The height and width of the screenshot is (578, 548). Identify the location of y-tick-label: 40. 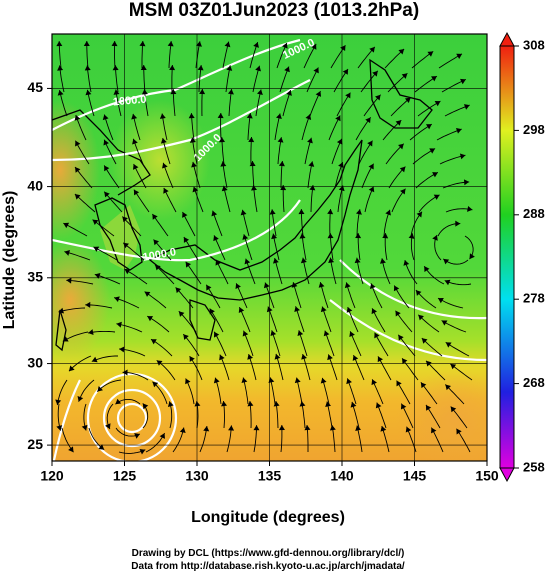
(35, 185).